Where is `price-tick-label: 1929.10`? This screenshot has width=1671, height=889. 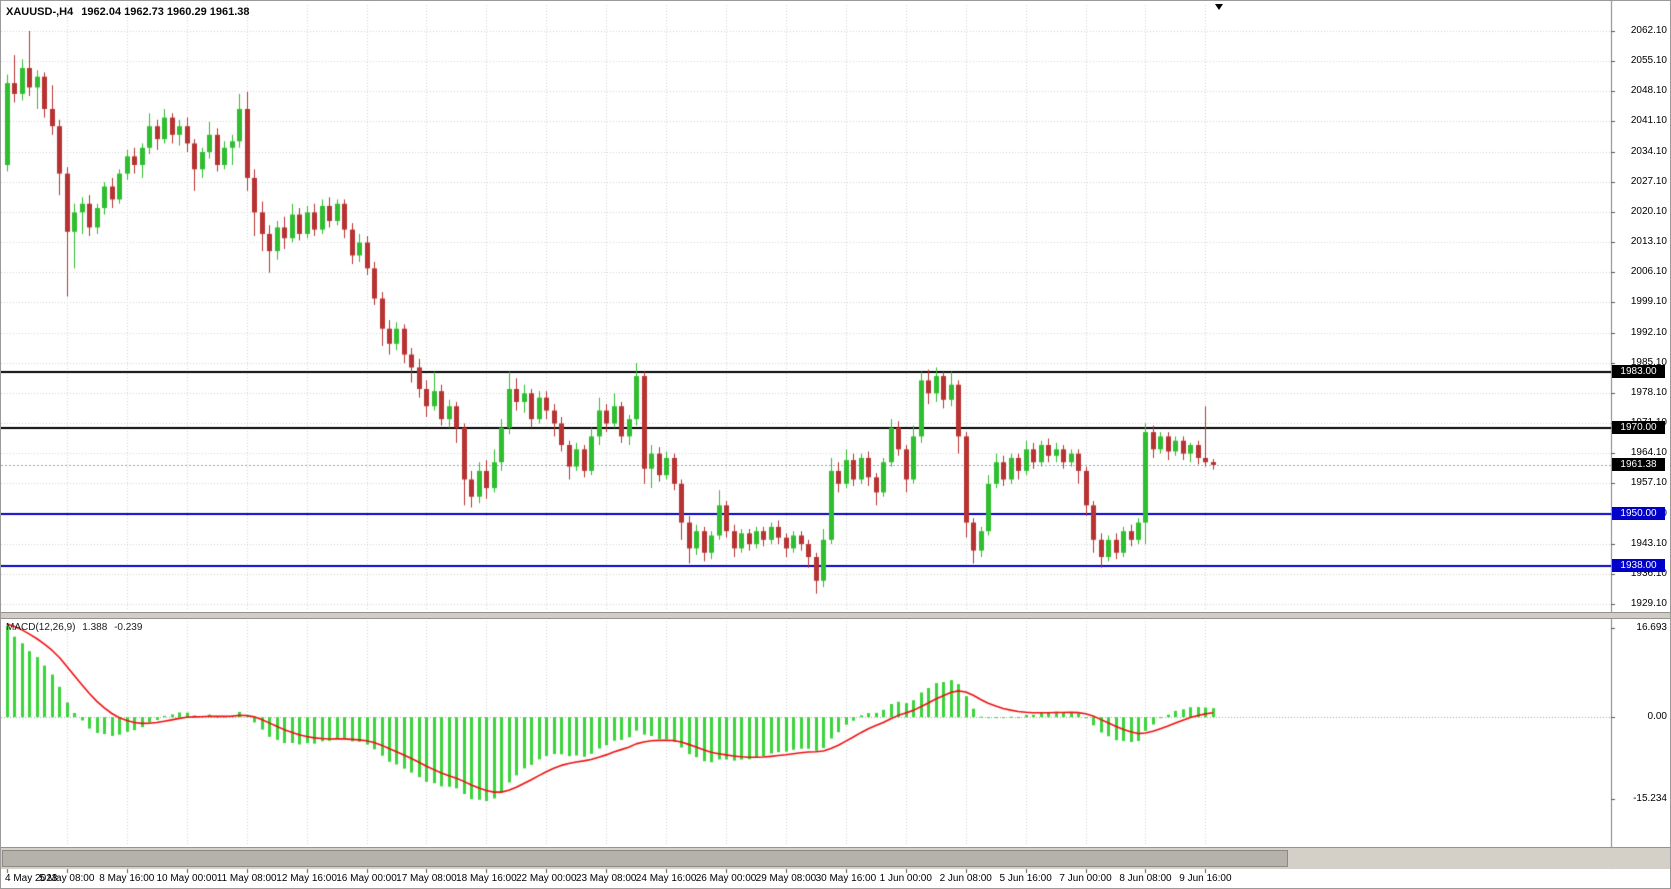 price-tick-label: 1929.10 is located at coordinates (1648, 603).